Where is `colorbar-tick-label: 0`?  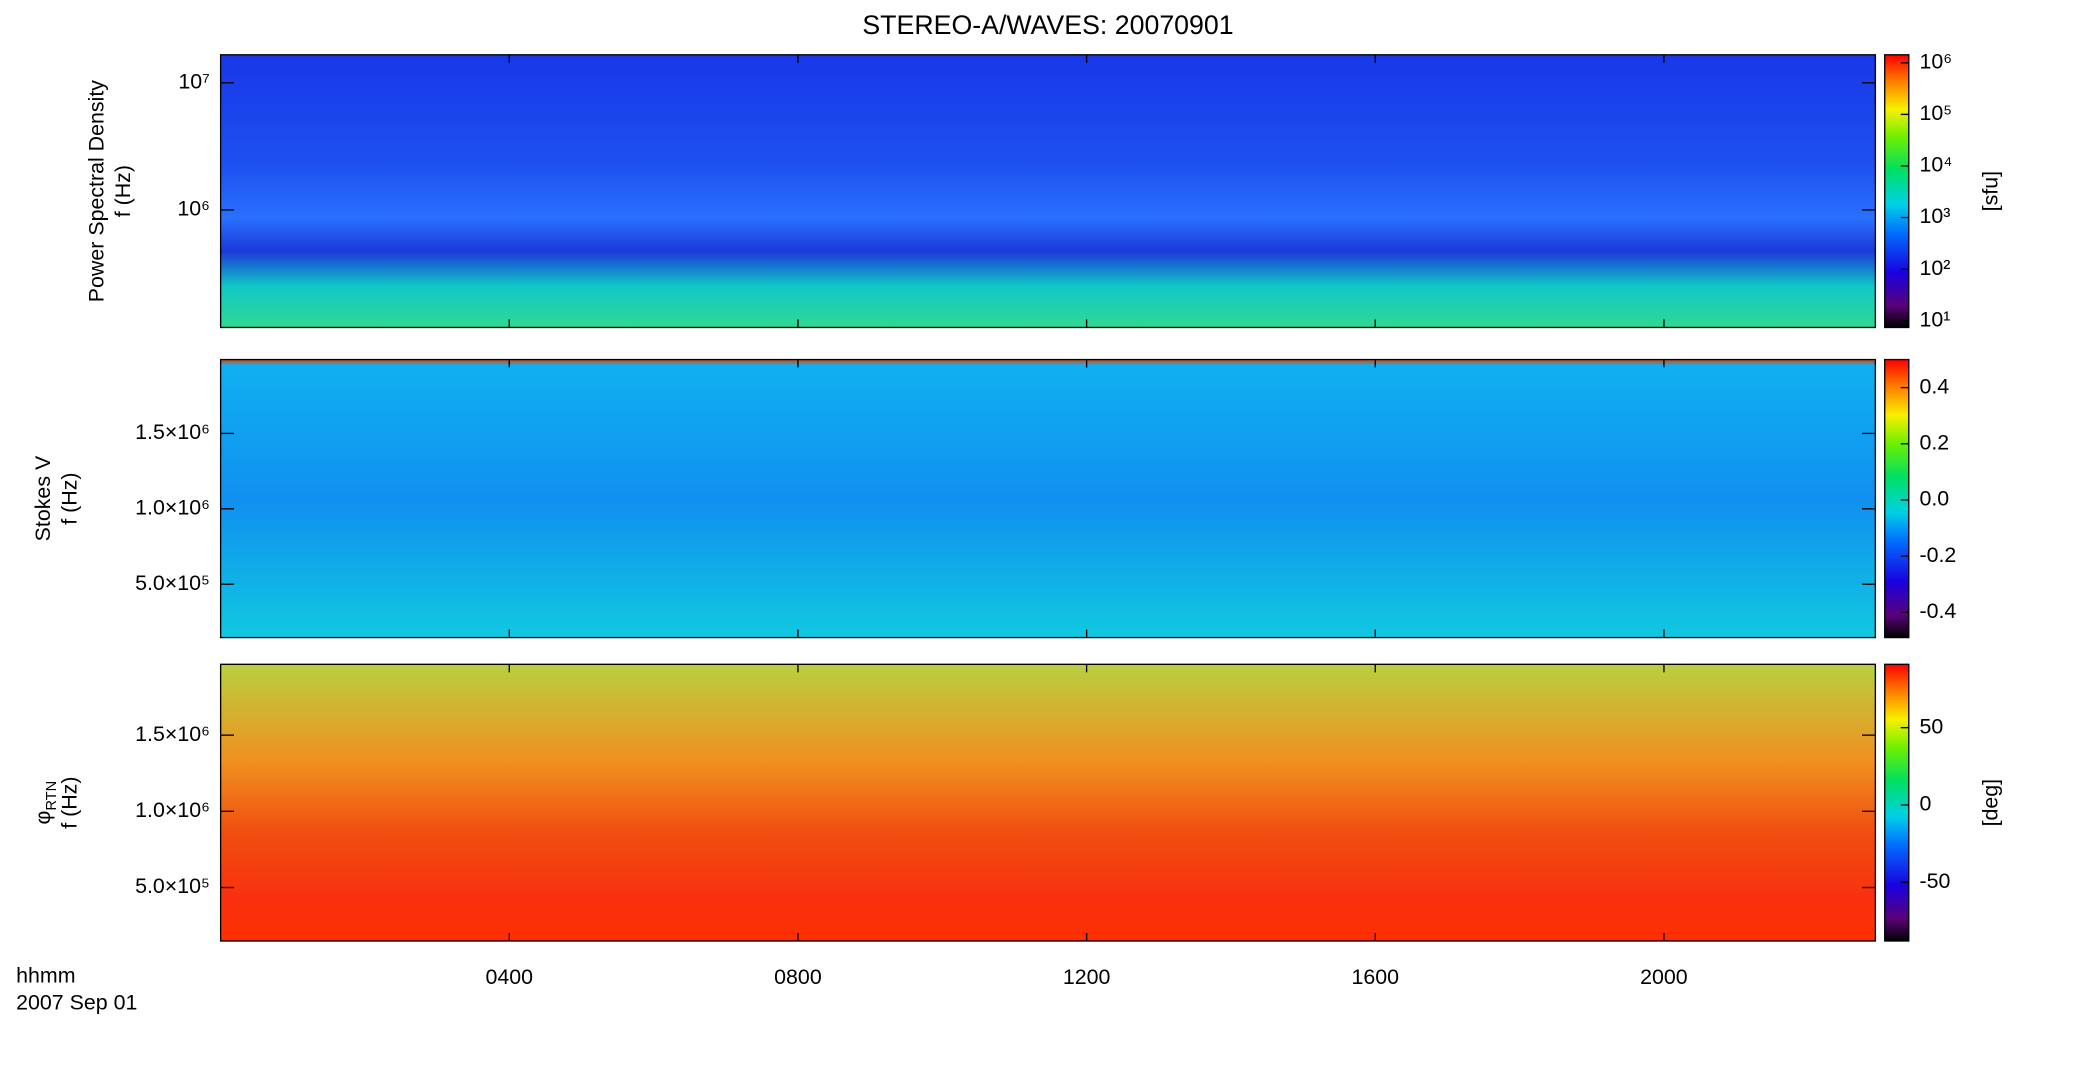 colorbar-tick-label: 0 is located at coordinates (1925, 804).